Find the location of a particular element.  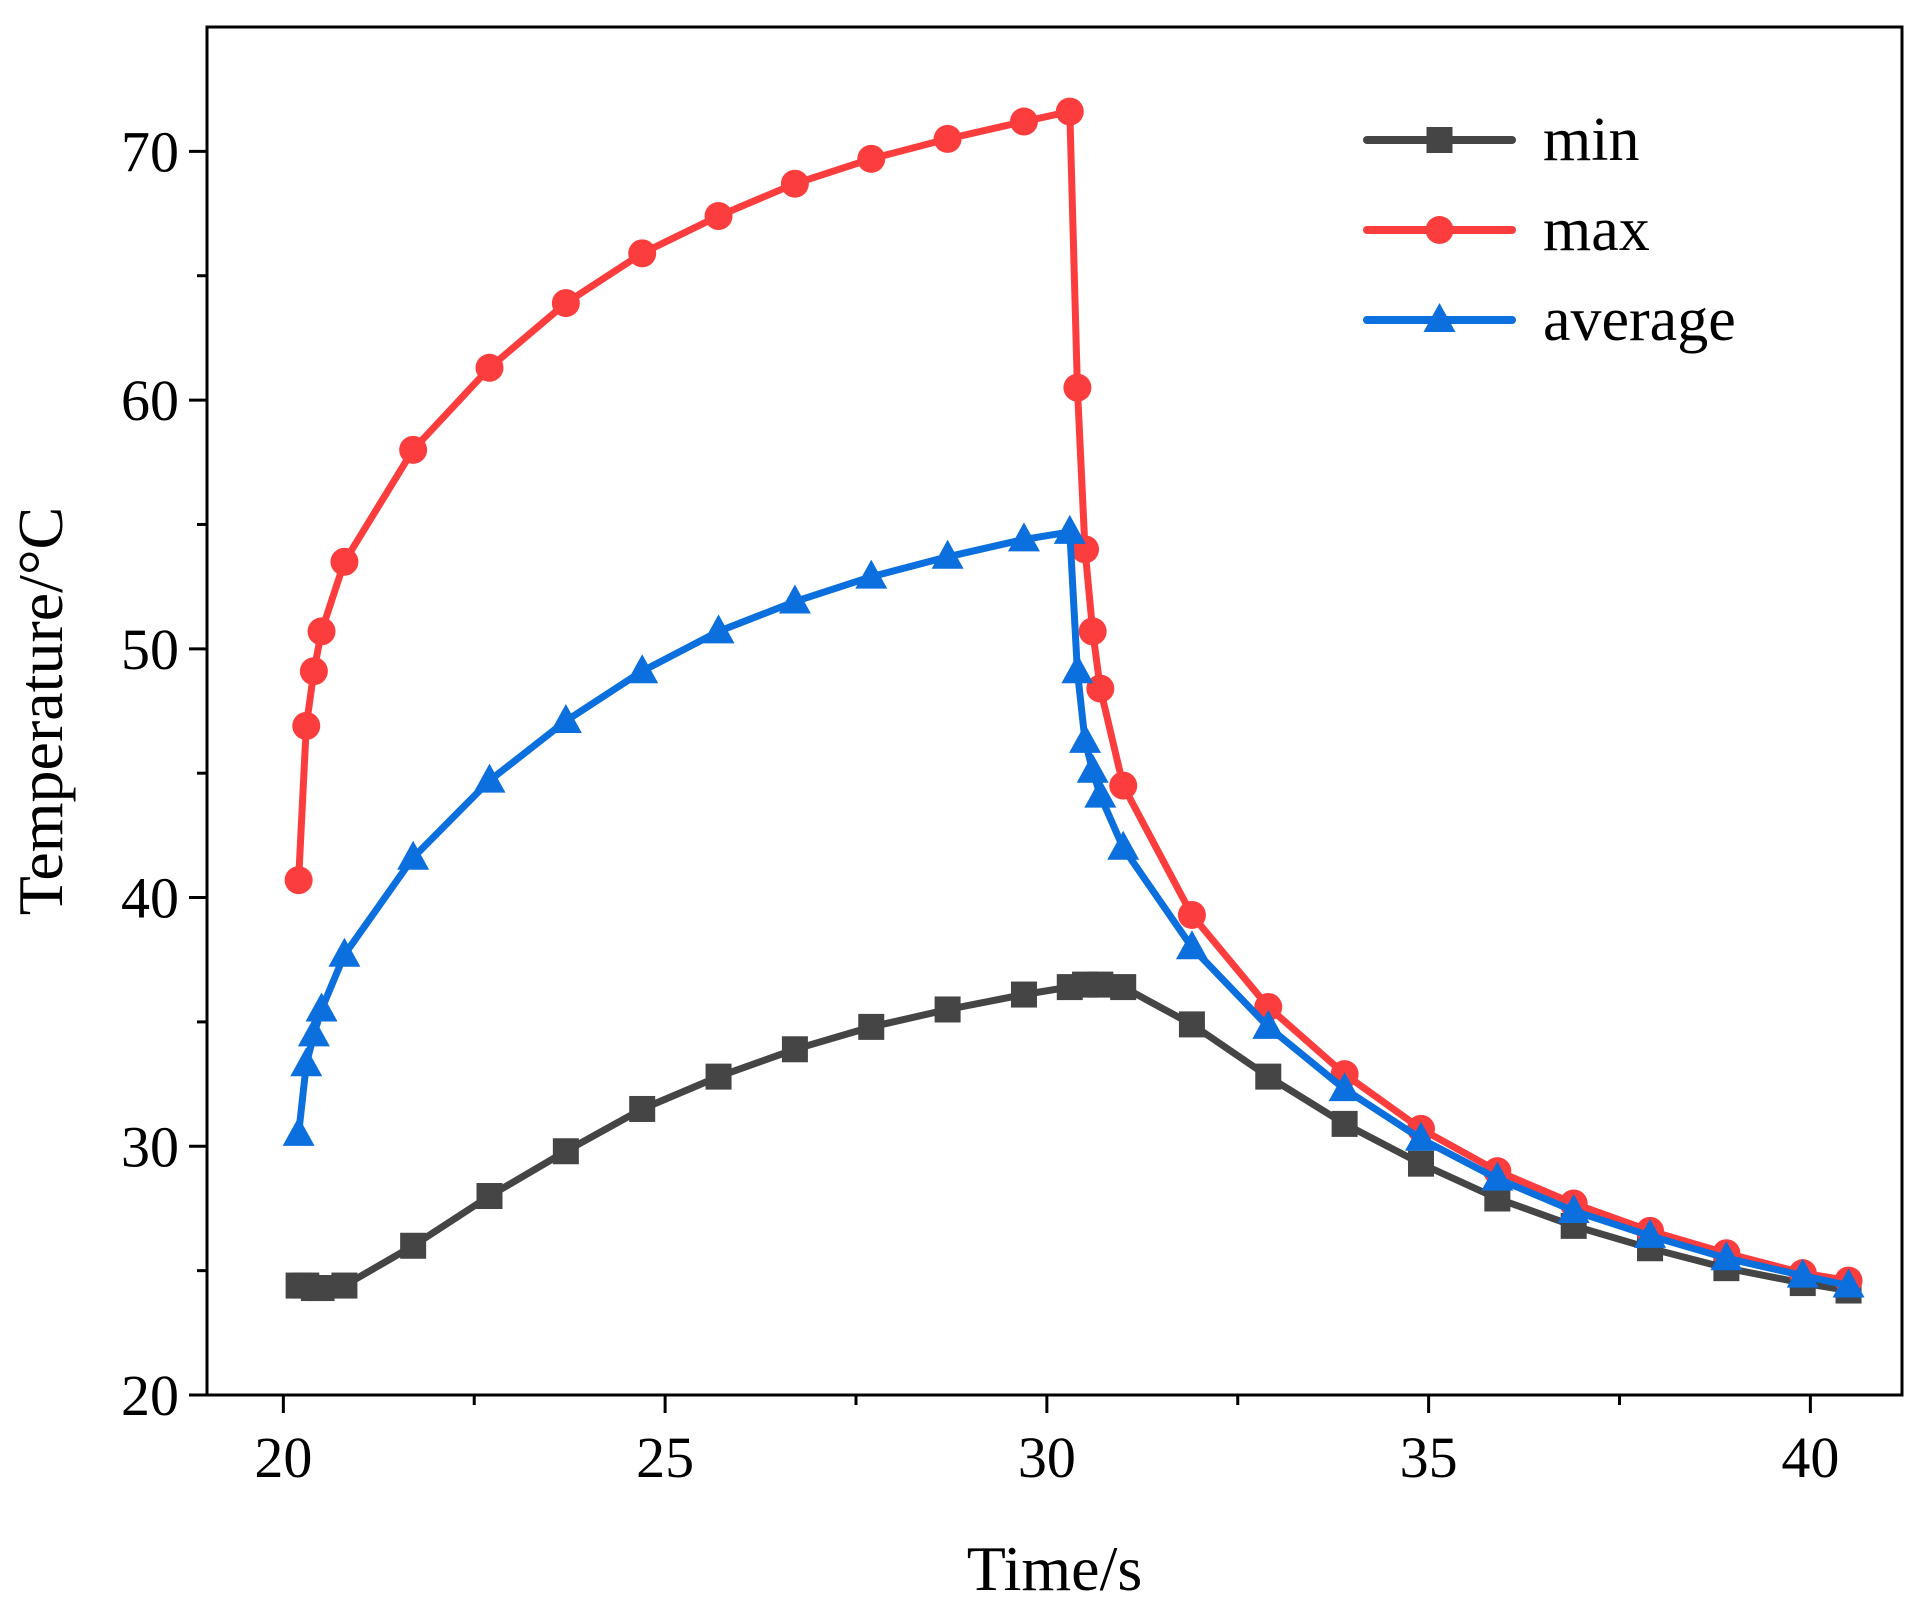

y-tick-label: 40 is located at coordinates (150, 898).